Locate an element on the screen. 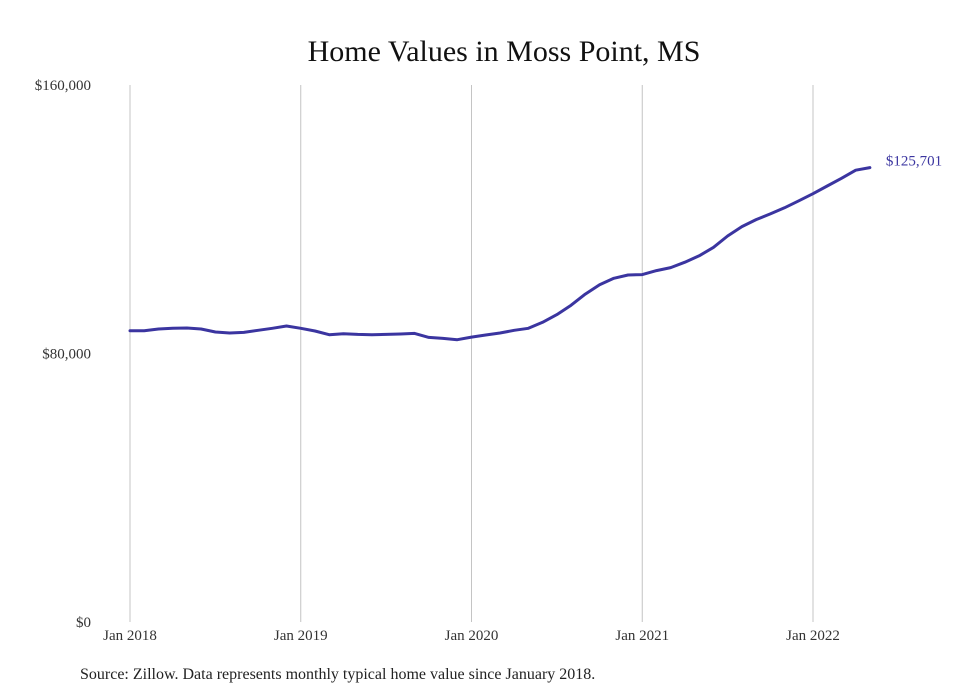  y-tick-label: $80,000 is located at coordinates (66, 355).